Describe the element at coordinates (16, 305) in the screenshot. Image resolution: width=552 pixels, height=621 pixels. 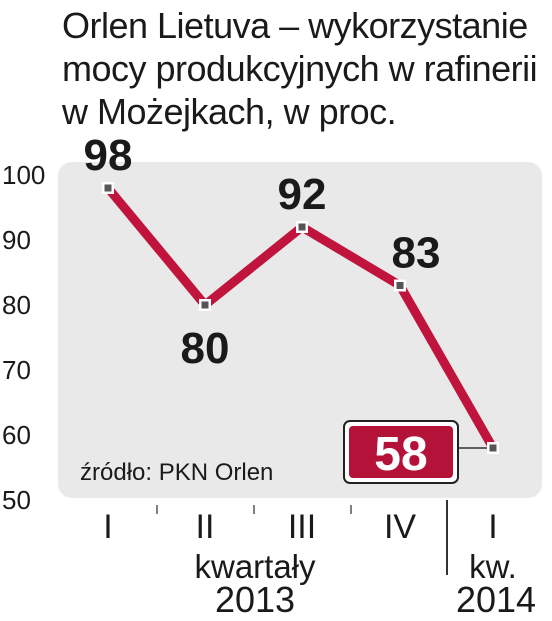
I see `y-tick-label: 80` at that location.